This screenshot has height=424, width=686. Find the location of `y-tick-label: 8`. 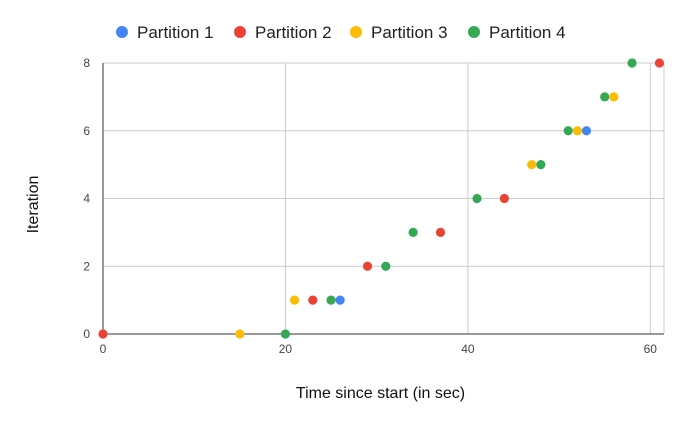

y-tick-label: 8 is located at coordinates (86, 63).